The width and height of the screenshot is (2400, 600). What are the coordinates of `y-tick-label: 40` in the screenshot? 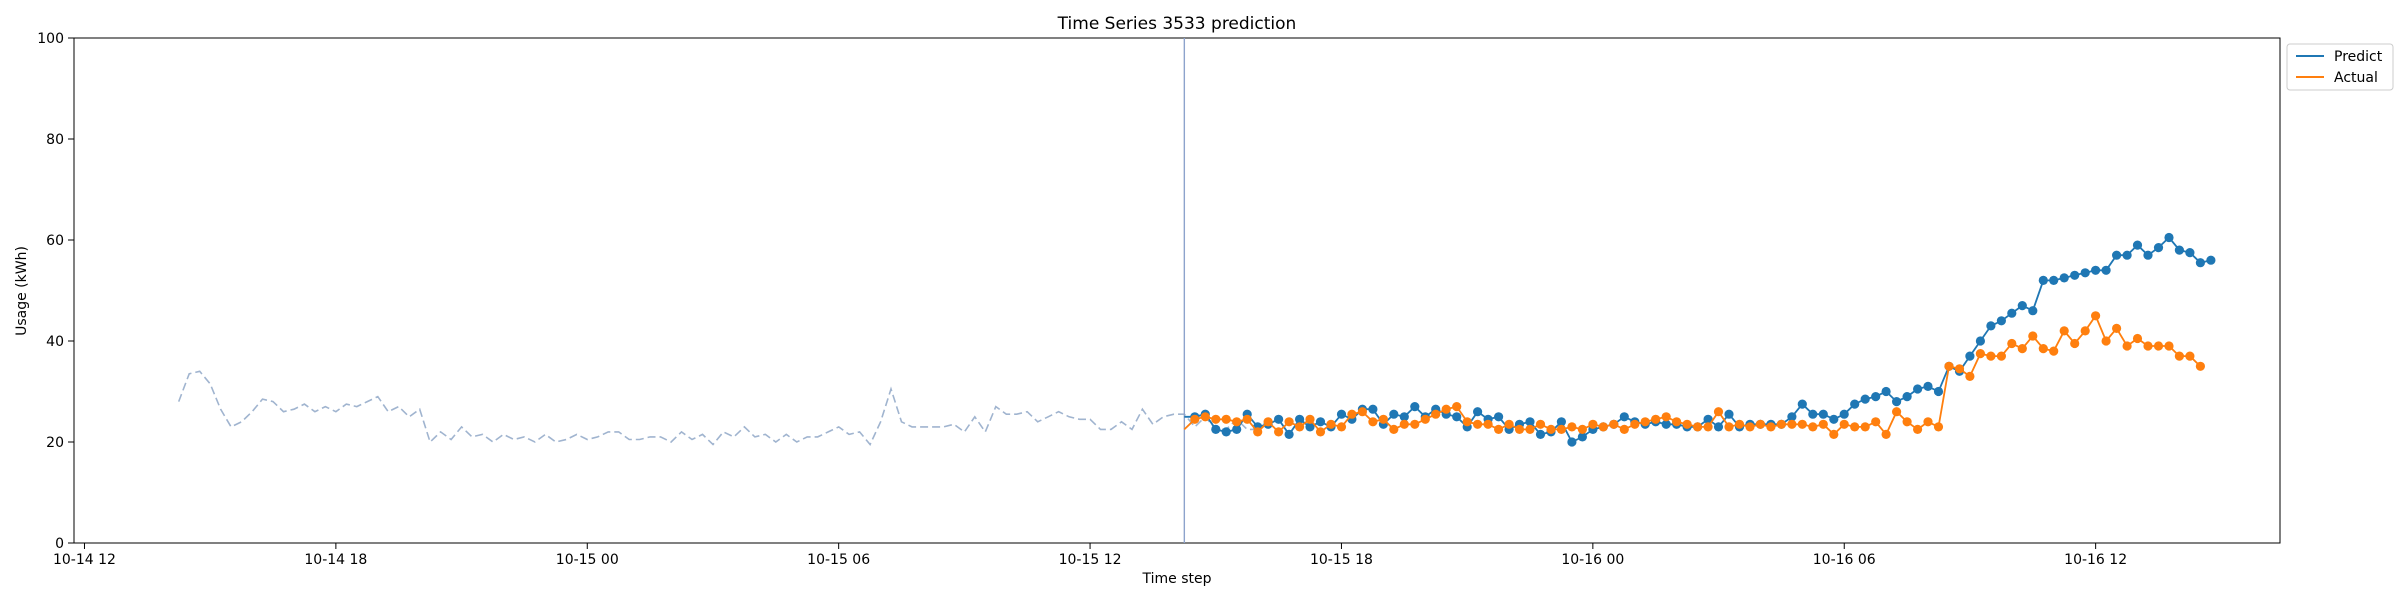 It's located at (55, 342).